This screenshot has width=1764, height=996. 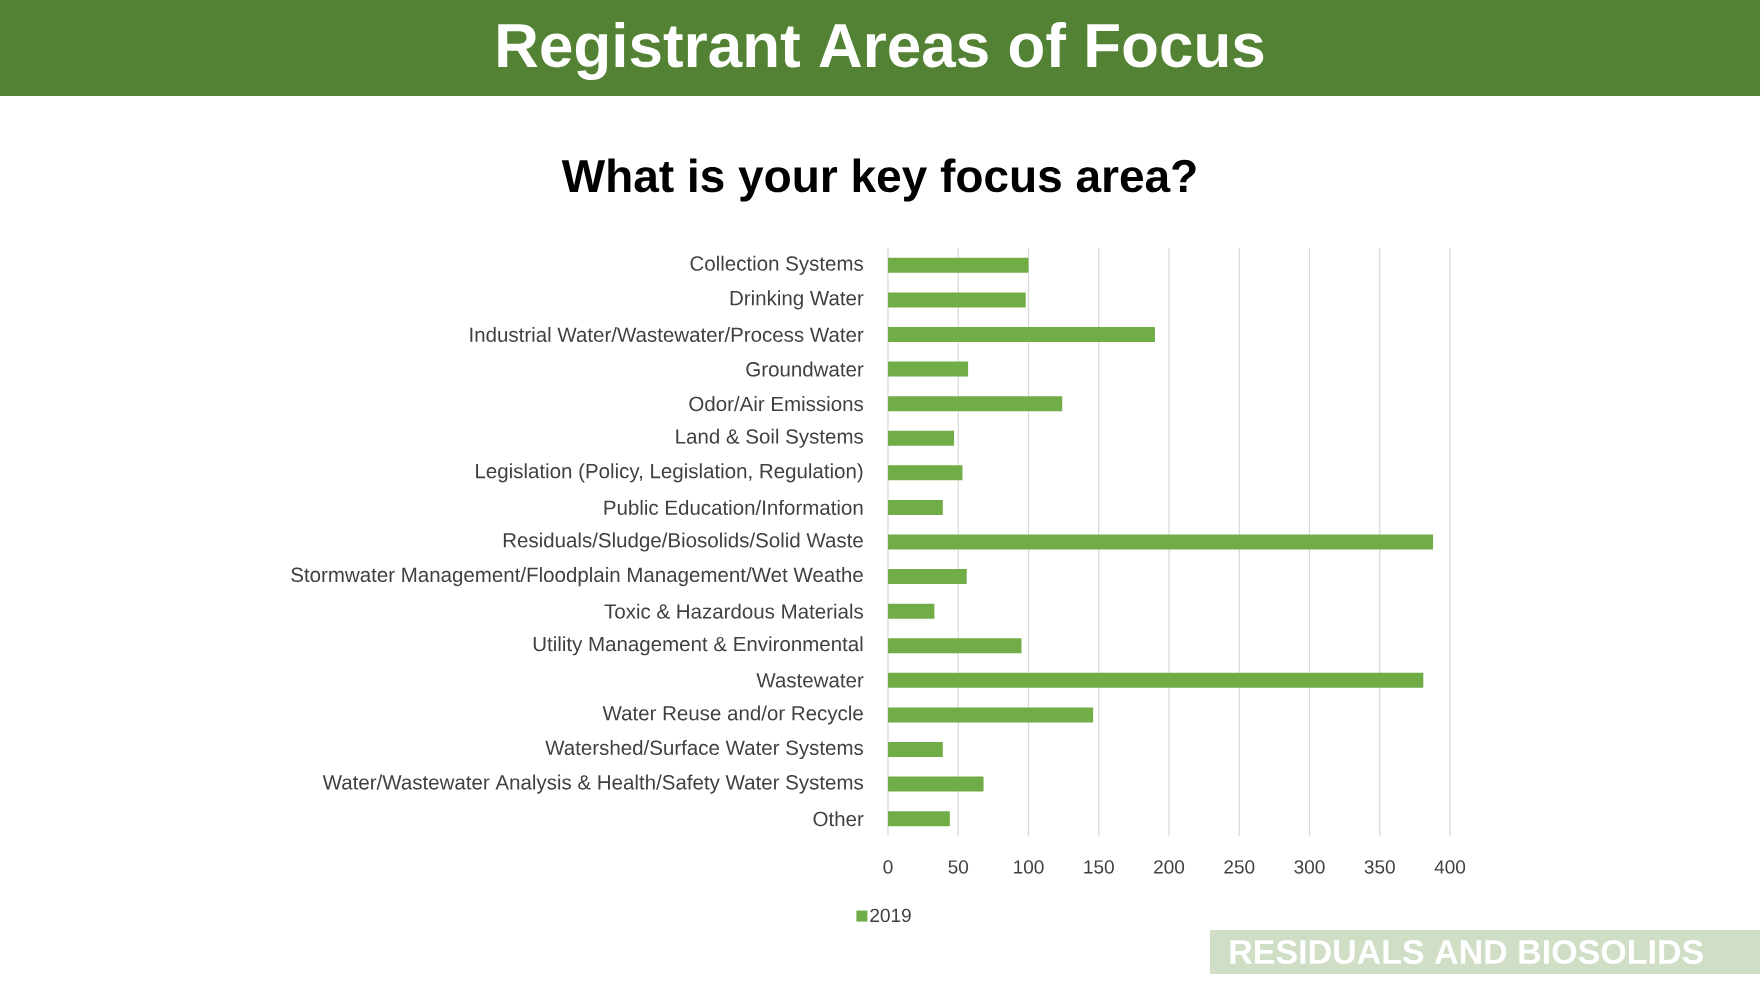 I want to click on x-tick-label: 0, so click(x=888, y=867).